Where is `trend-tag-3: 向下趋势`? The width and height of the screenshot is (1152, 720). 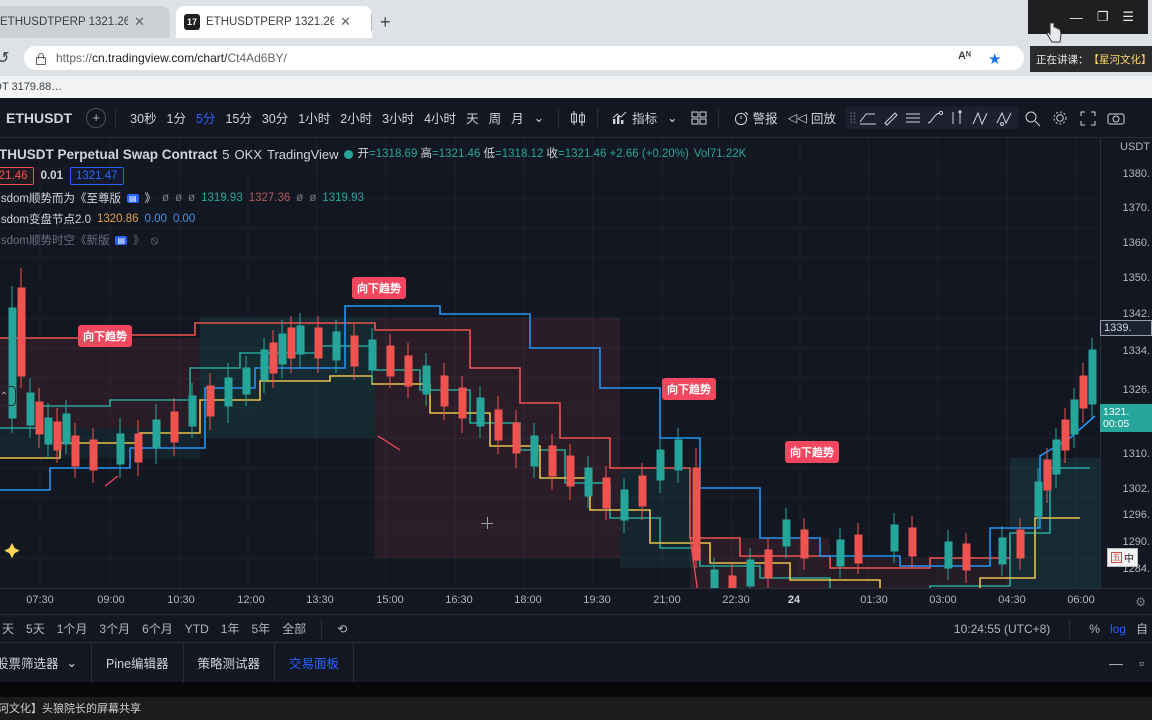
trend-tag-3: 向下趋势 is located at coordinates (689, 389).